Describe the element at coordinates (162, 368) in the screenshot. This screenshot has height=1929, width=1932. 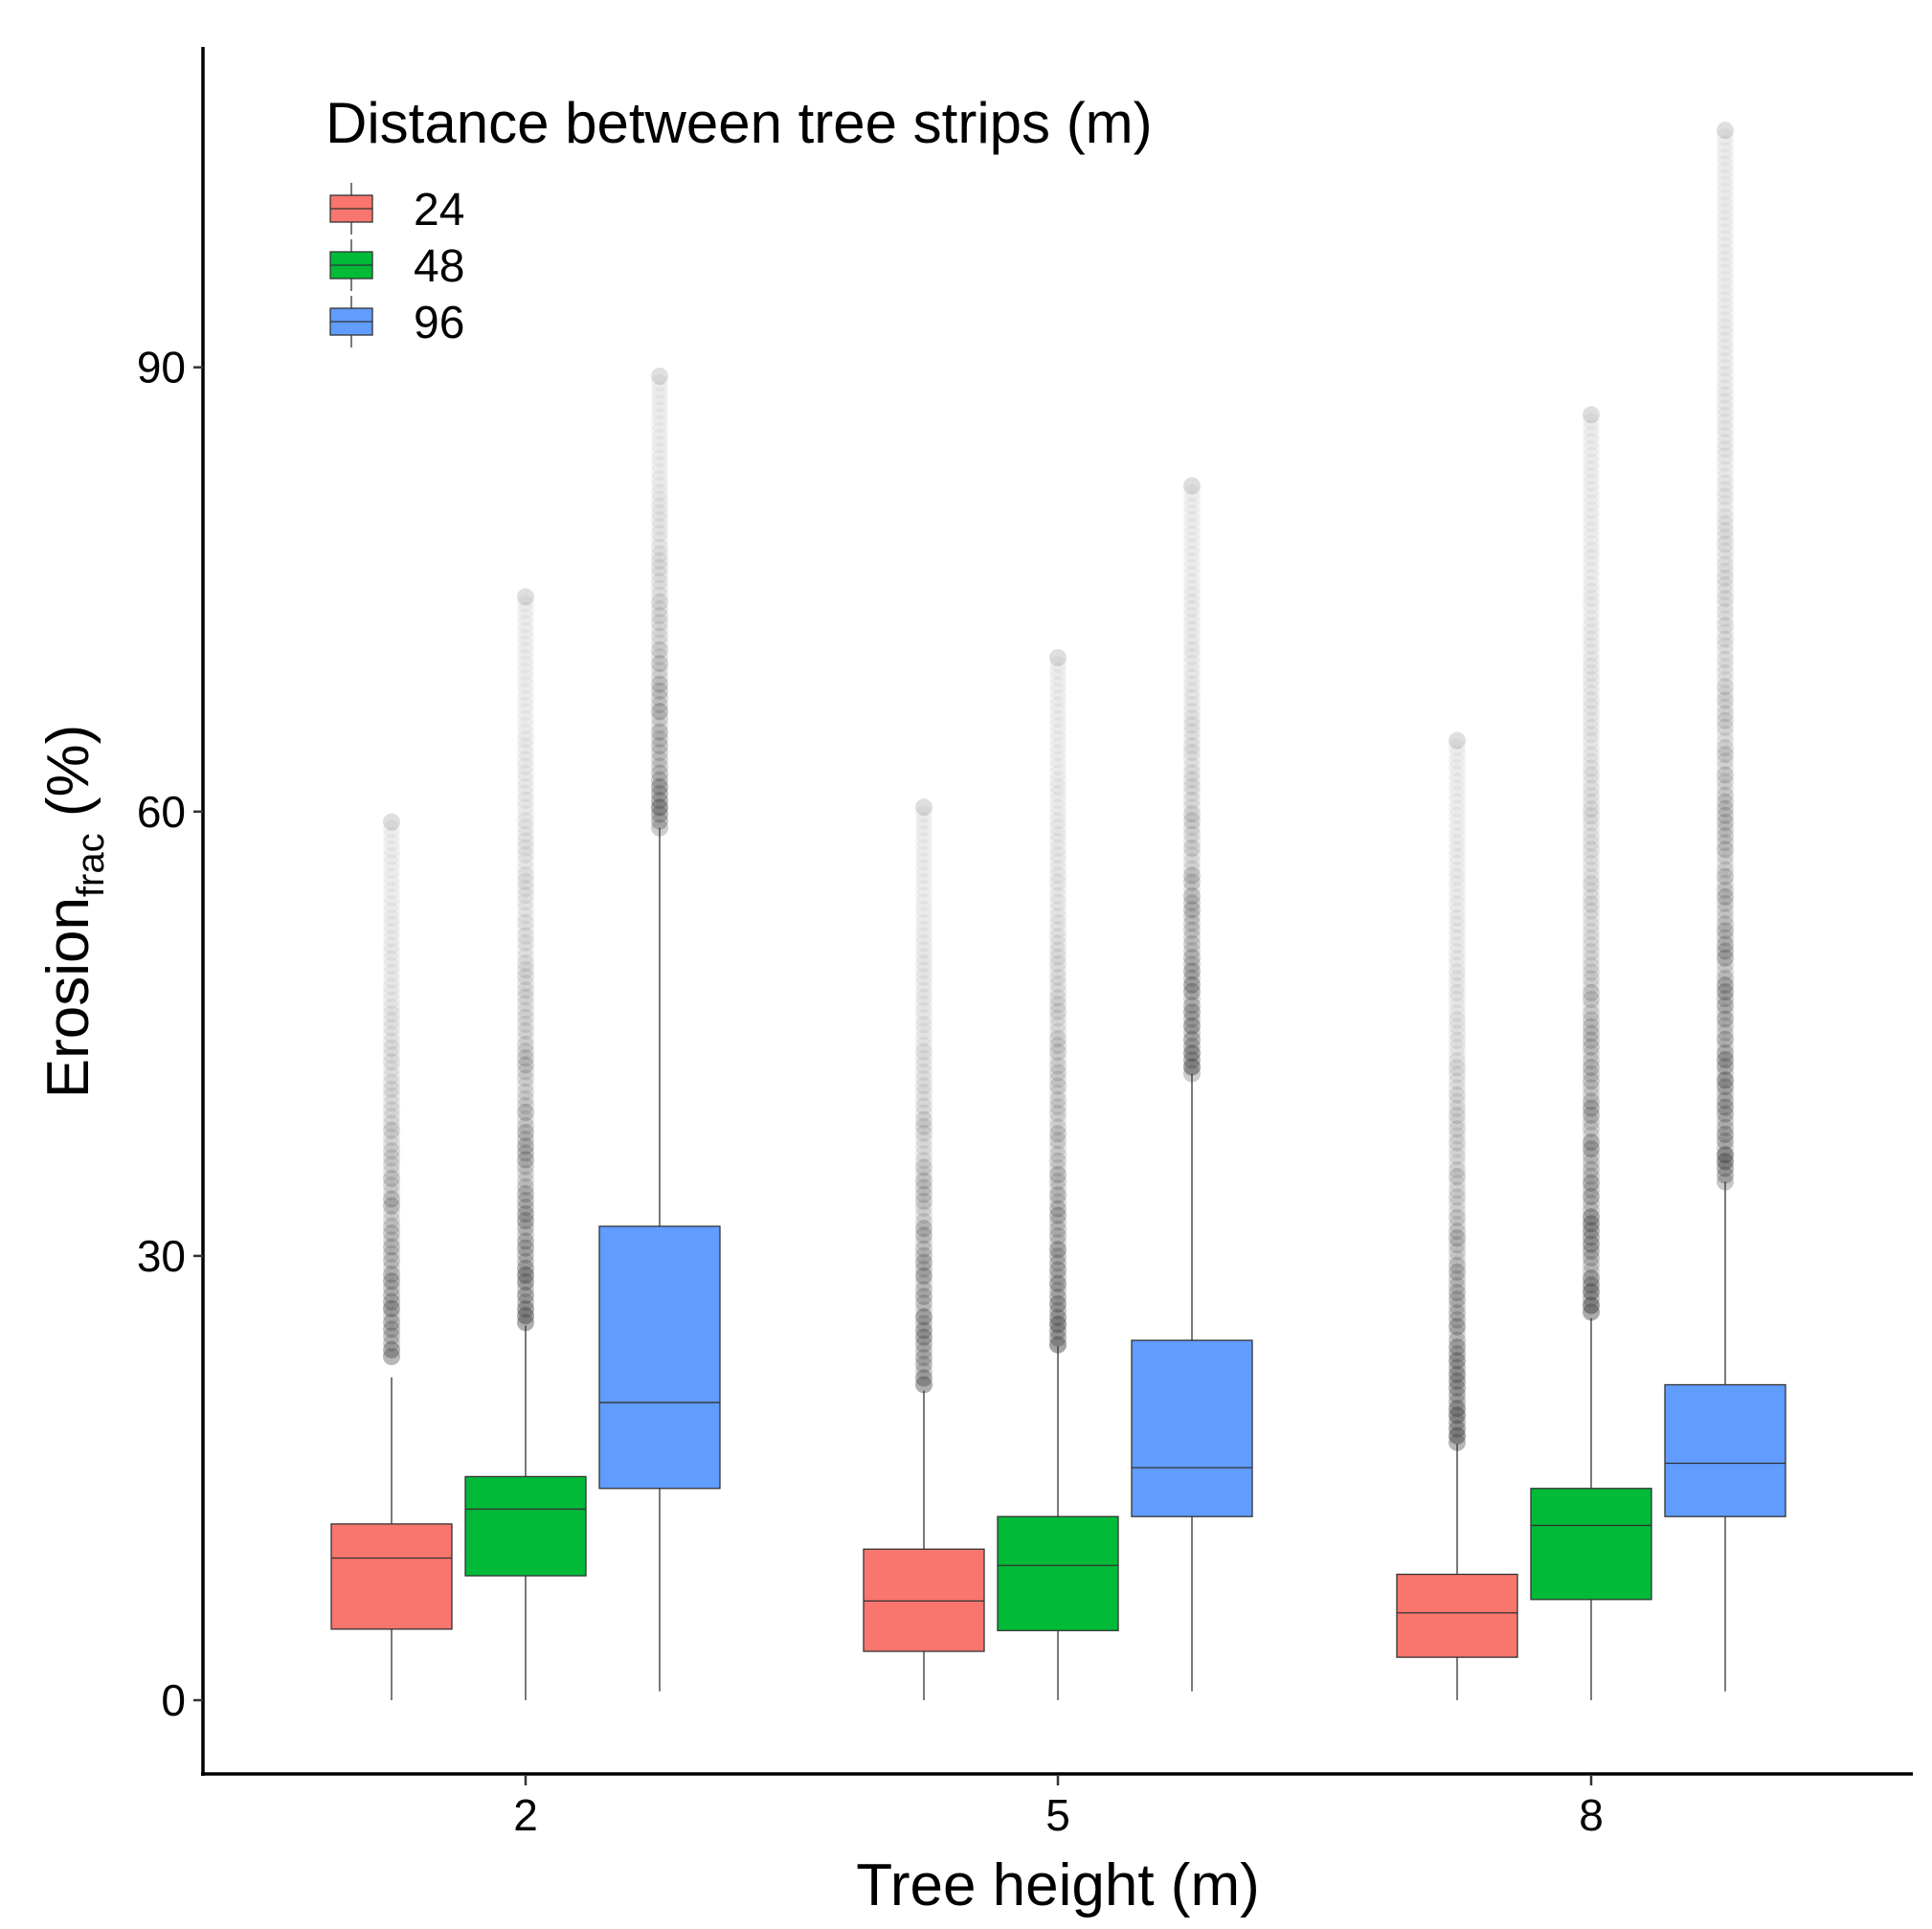
I see `y-tick-label: 90` at that location.